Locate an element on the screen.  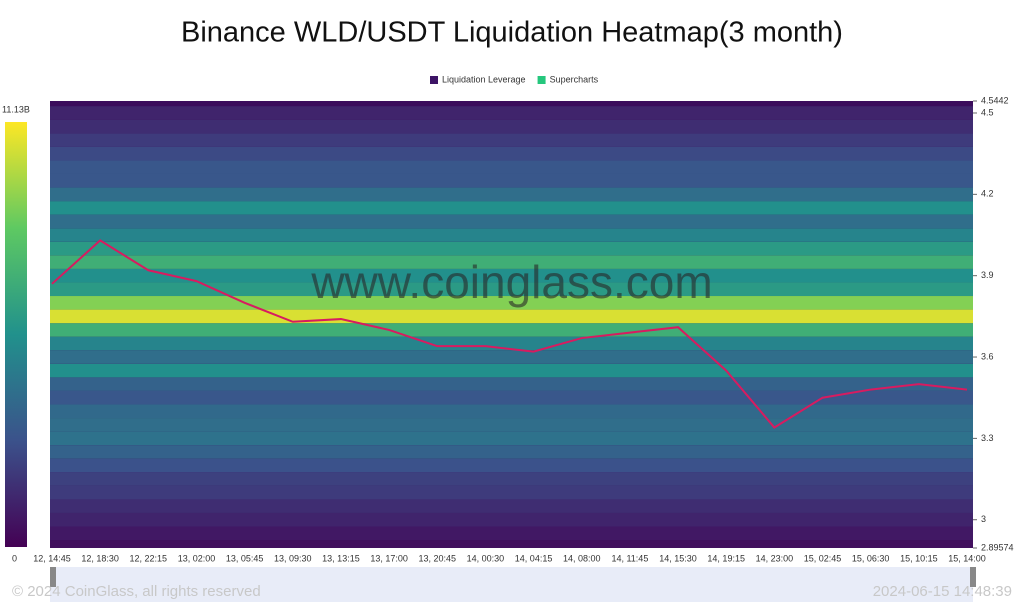
x-tick-label: 14, 04:15 is located at coordinates (534, 558).